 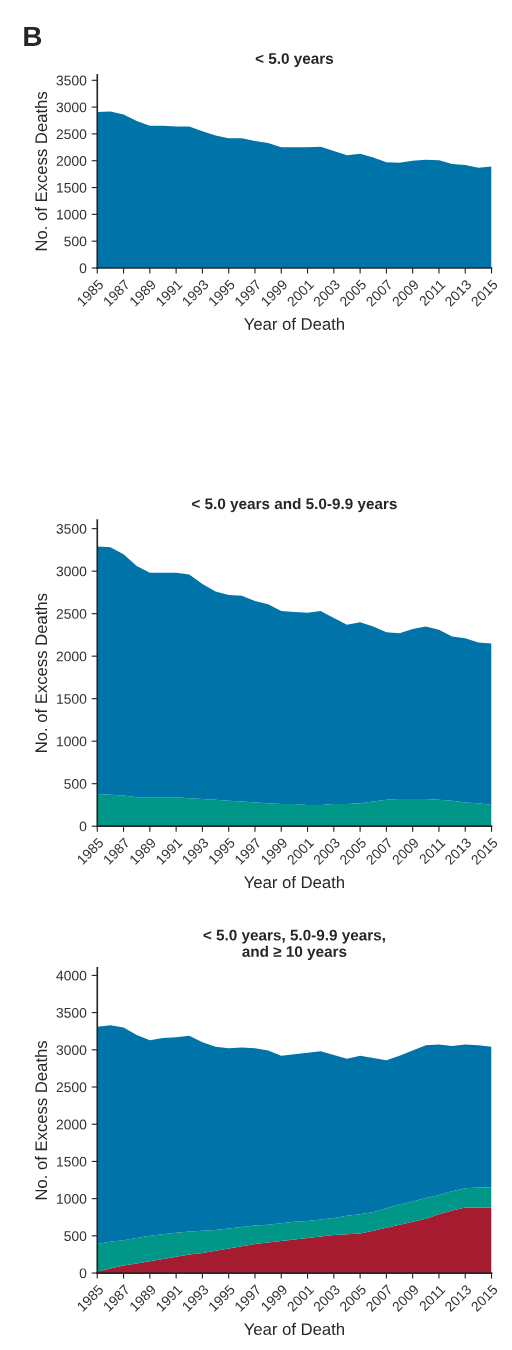 I want to click on chart-title: < 5.0 years, 5.0-9.9 years, and ≥ 10 years, so click(x=294, y=945).